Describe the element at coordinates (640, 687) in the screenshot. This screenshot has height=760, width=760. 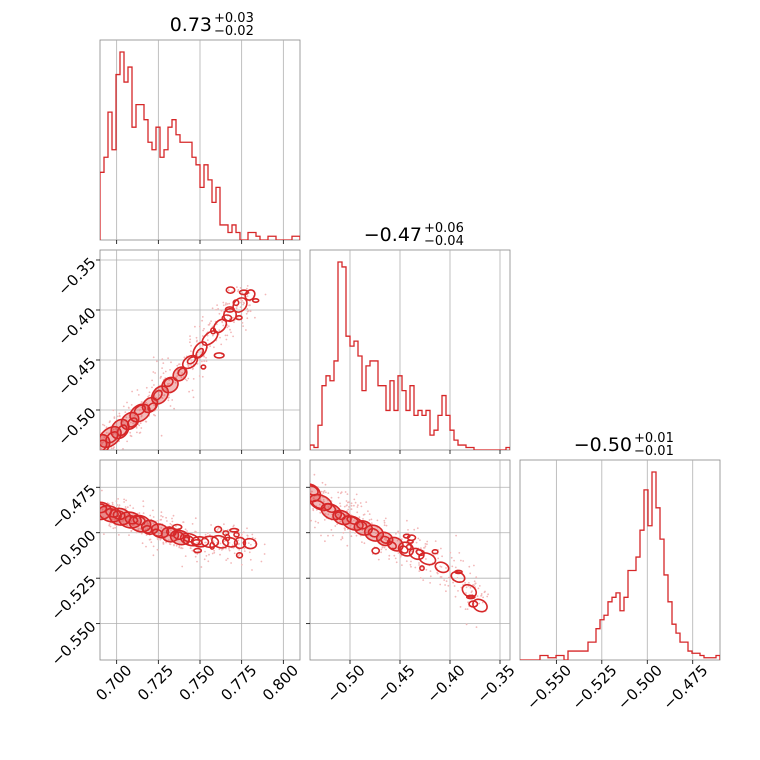
I see `xtick-label-param-2-2: −0.500` at that location.